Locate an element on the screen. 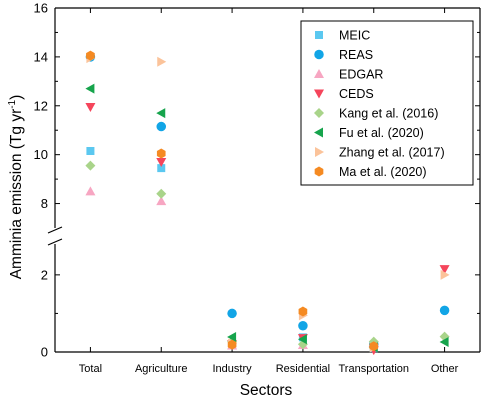 The height and width of the screenshot is (401, 484). x-axis-title: Sectors is located at coordinates (266, 390).